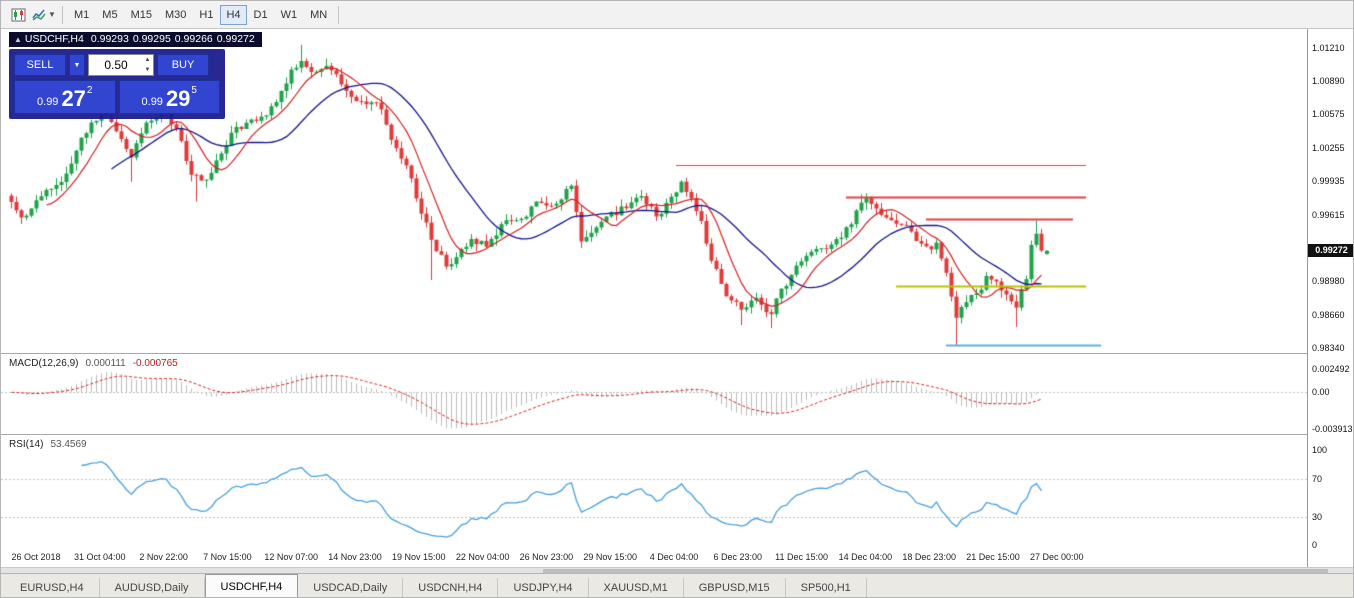  What do you see at coordinates (235, 39) in the screenshot?
I see `ohlc-close: 0.99272` at bounding box center [235, 39].